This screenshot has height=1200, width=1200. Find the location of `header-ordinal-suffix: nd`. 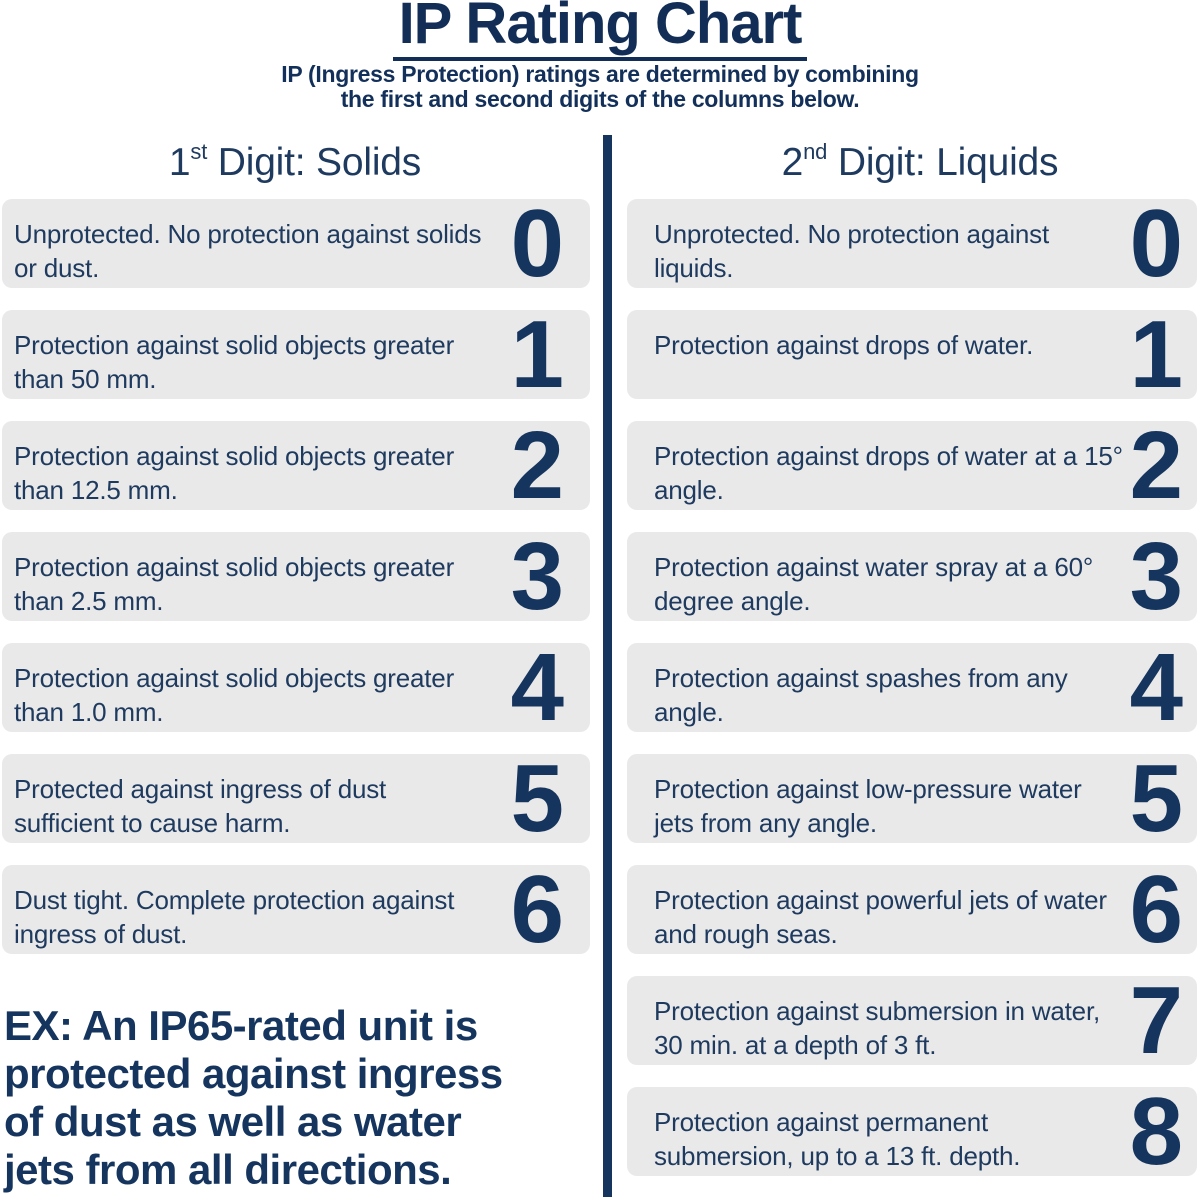

header-ordinal-suffix: nd is located at coordinates (815, 151).